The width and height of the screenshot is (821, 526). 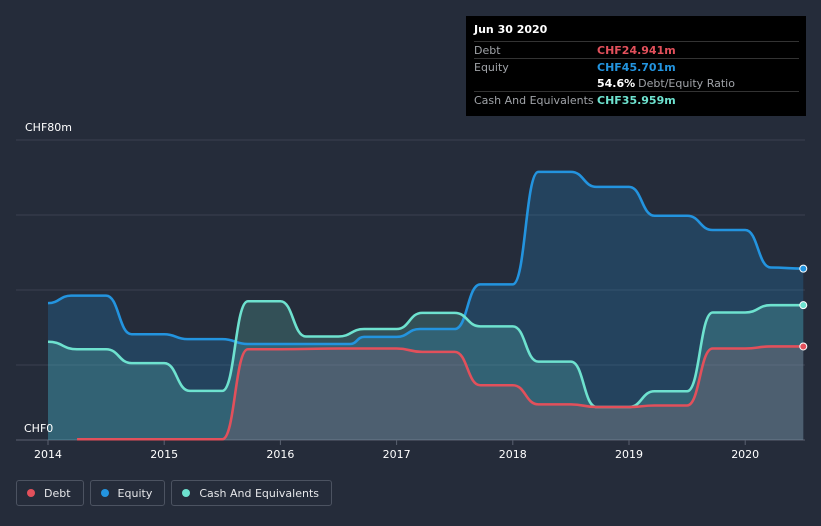 I want to click on y-axis-top-label: CHF80m, so click(x=48, y=127).